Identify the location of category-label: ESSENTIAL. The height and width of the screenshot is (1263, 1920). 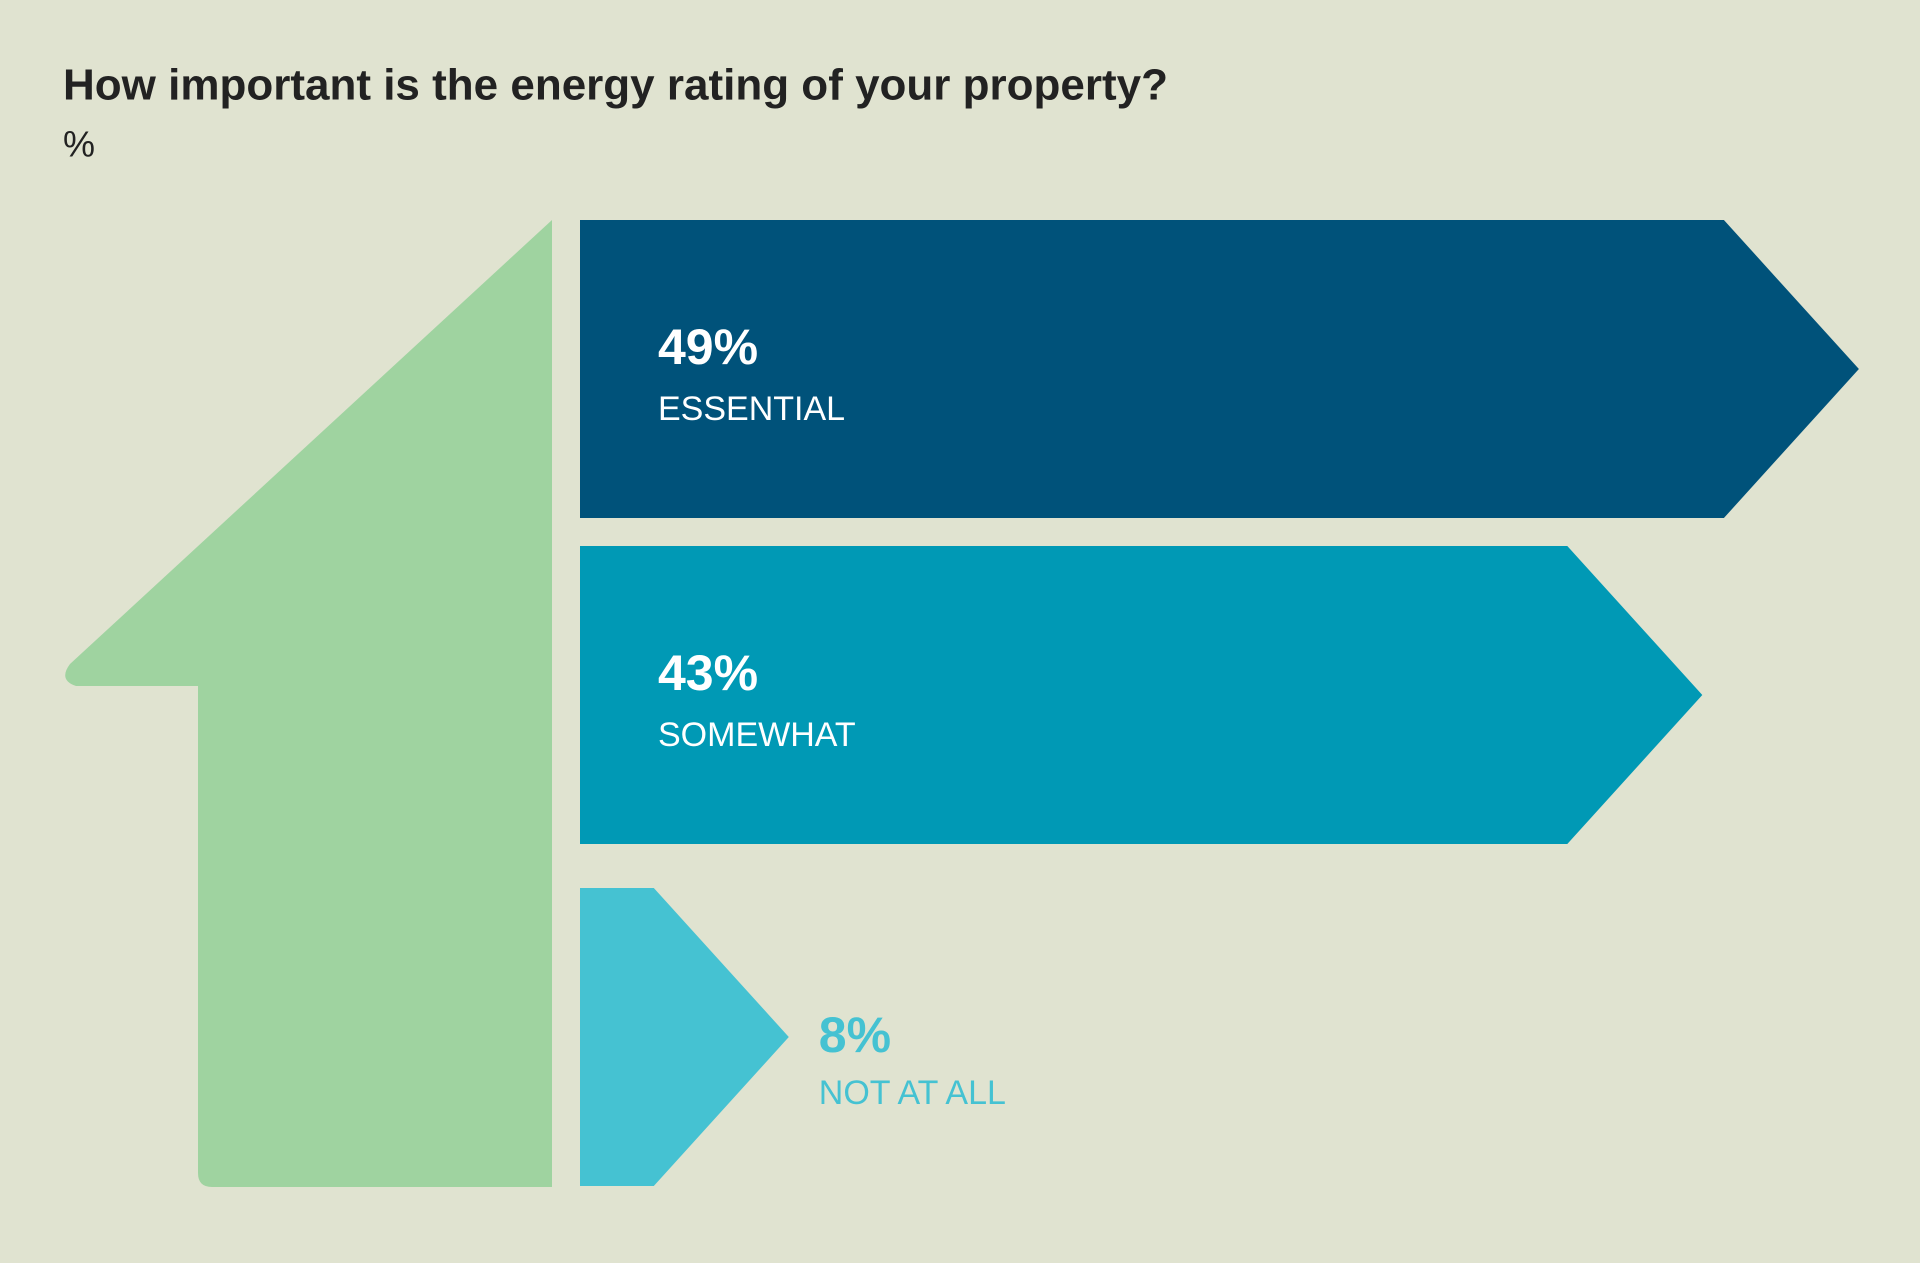
(751, 409).